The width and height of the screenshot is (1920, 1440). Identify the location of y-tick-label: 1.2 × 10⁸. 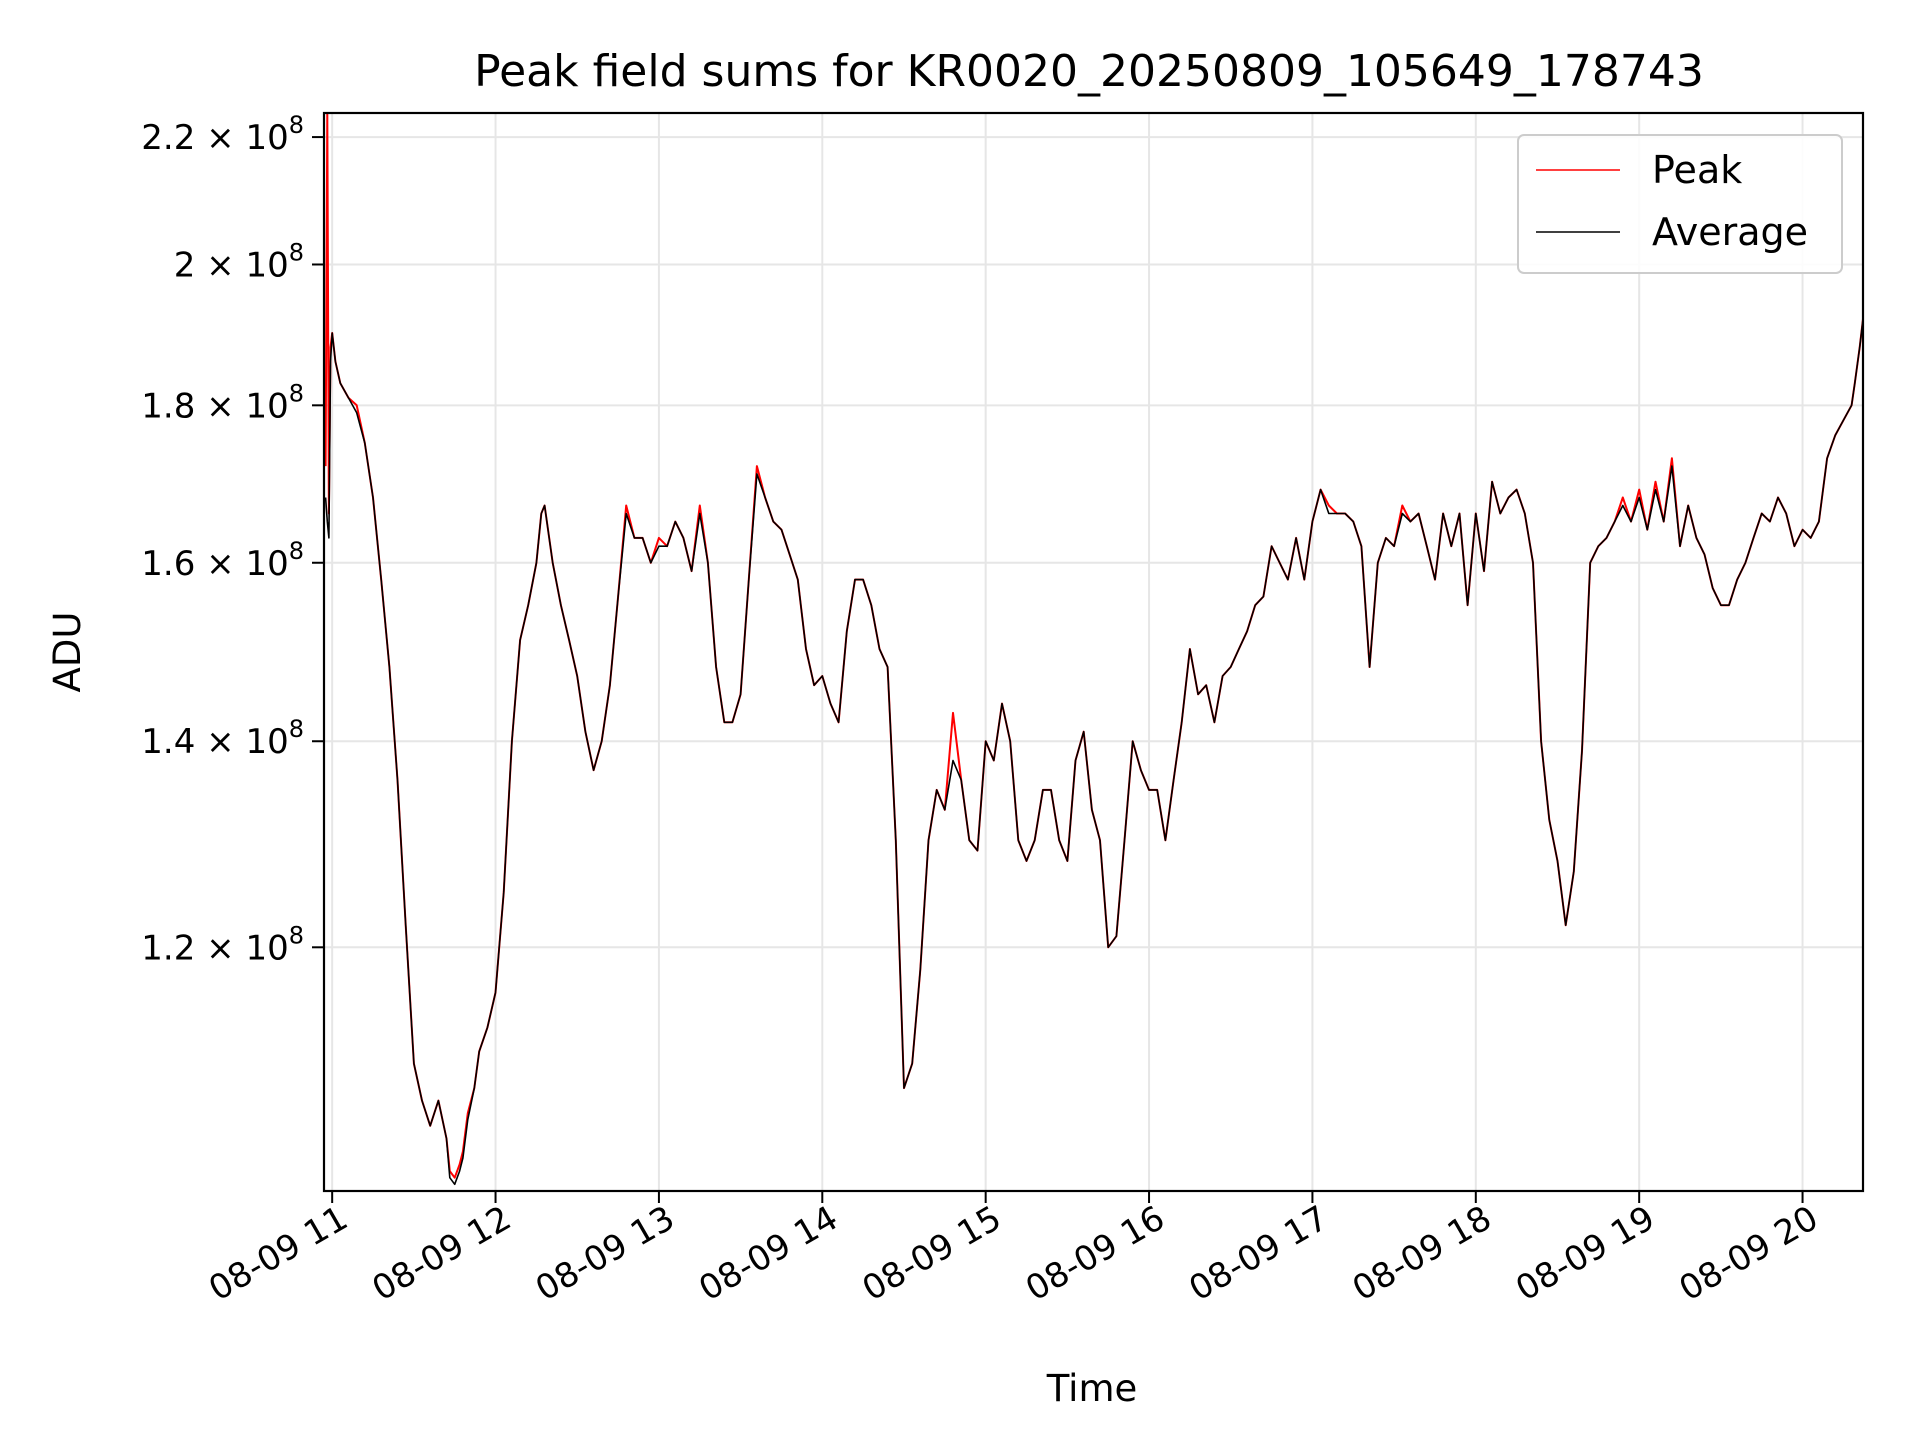
(222, 944).